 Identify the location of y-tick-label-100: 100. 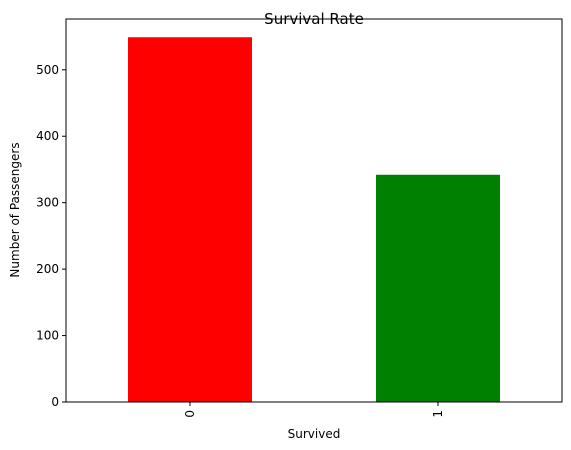
(47, 336).